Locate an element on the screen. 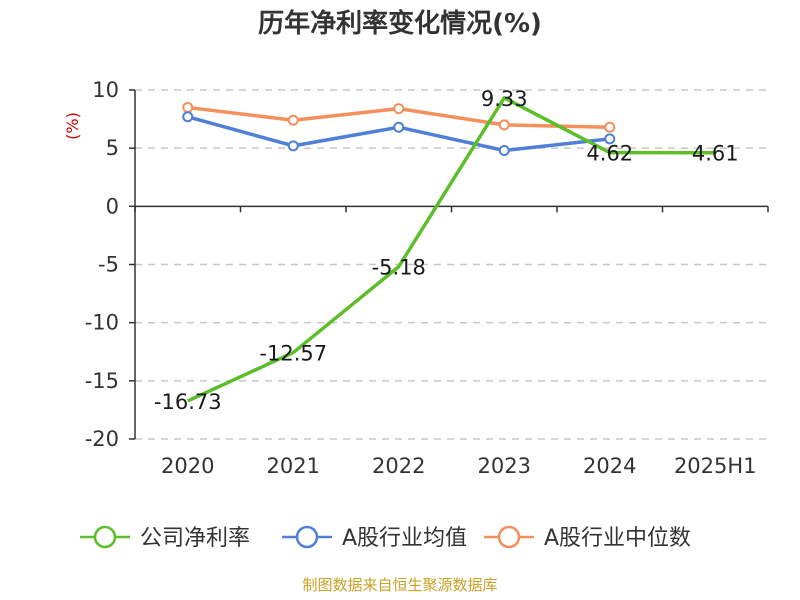  data-label: -16.73 is located at coordinates (188, 402).